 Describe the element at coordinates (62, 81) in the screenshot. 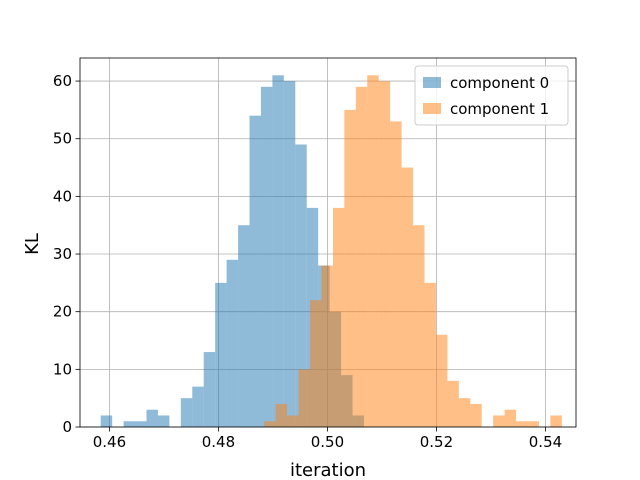

I see `y-tick-label: 60` at that location.